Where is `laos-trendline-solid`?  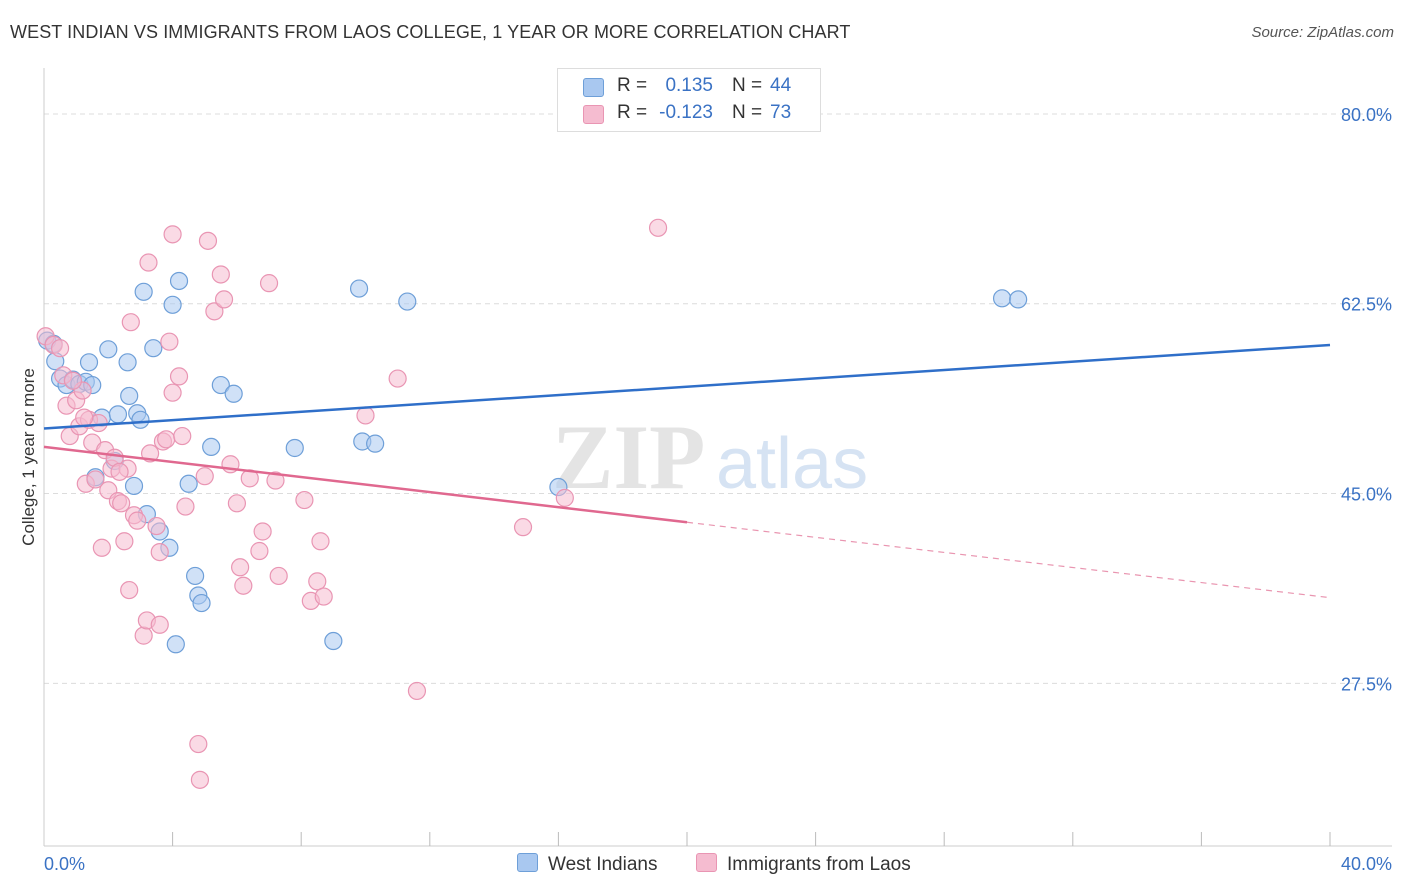 laos-trendline-solid is located at coordinates (365, 484).